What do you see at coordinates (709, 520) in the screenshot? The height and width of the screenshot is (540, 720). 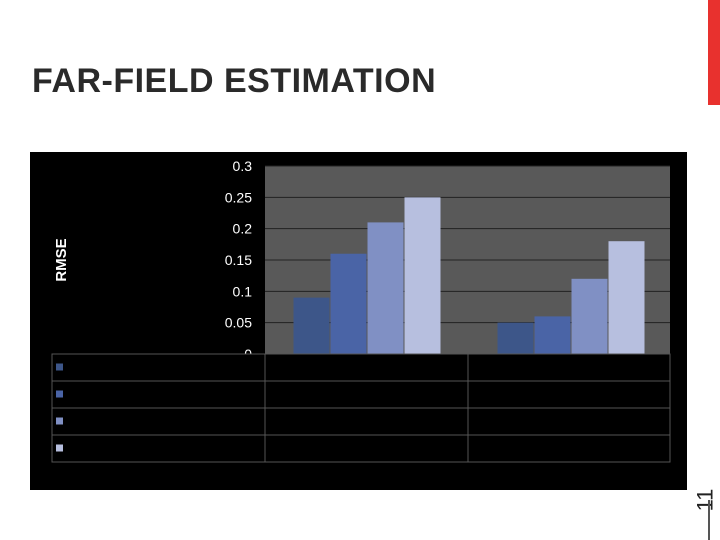 I see `slide-number-rule` at bounding box center [709, 520].